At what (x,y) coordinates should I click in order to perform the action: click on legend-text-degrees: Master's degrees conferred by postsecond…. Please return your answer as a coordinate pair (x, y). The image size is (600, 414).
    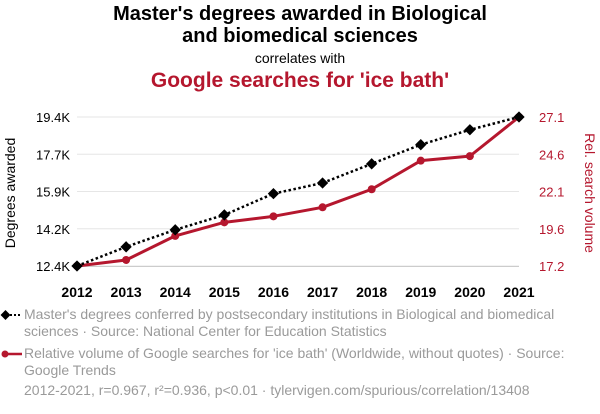
    Looking at the image, I should click on (289, 322).